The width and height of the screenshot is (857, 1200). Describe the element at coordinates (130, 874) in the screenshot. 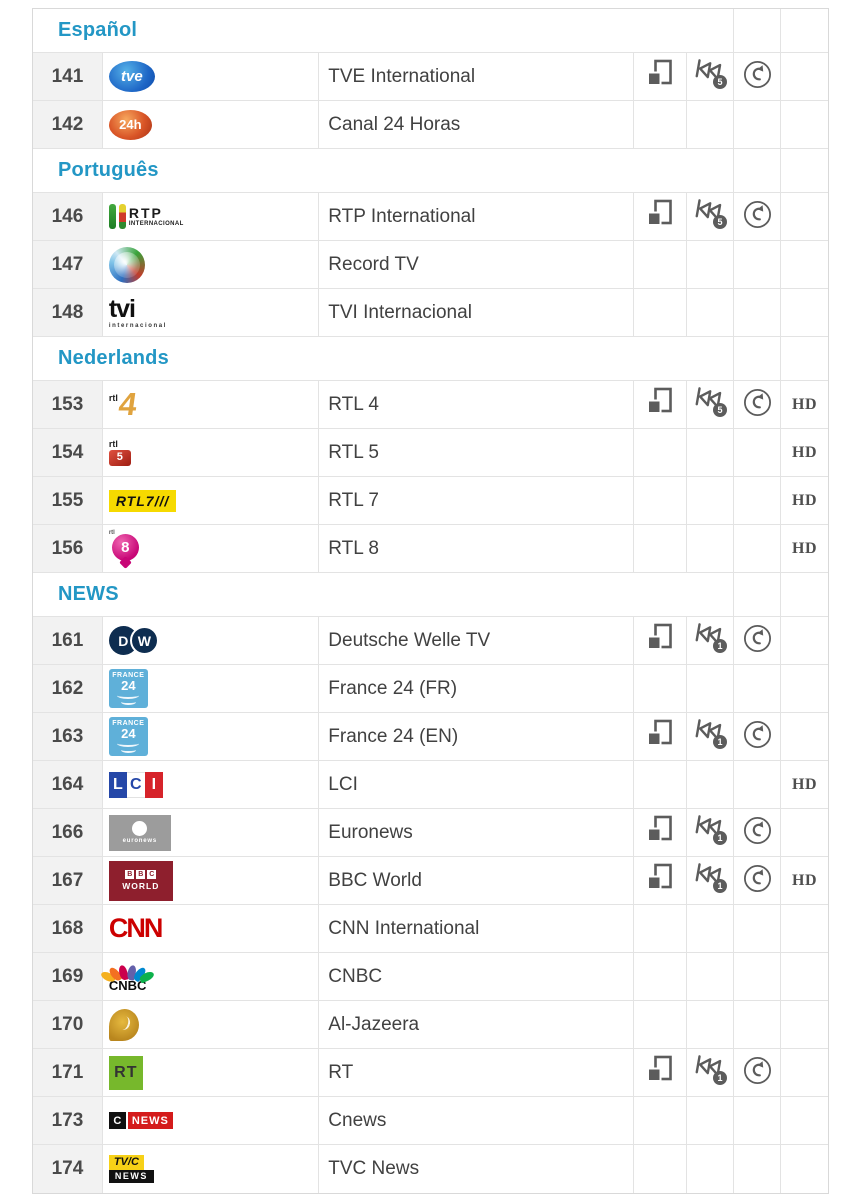

I see `logo-text: B` at that location.